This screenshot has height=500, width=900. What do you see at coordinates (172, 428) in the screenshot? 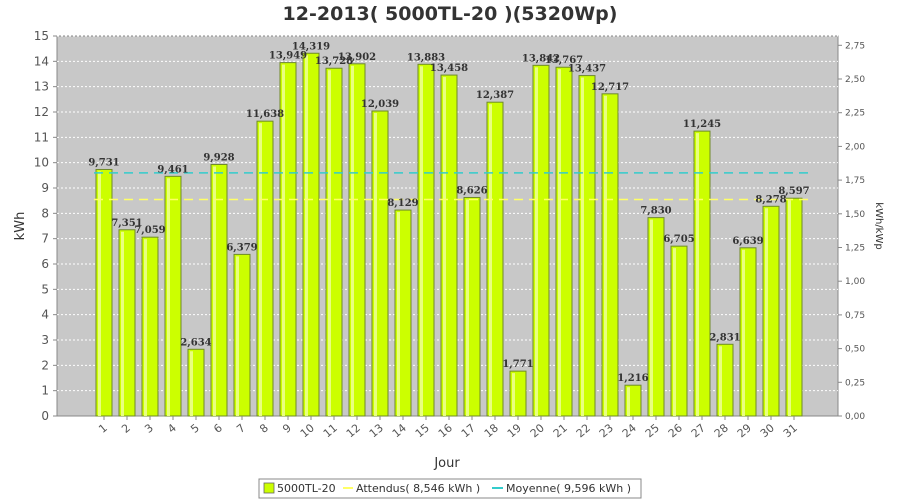
I see `x-tick-label: 4` at bounding box center [172, 428].